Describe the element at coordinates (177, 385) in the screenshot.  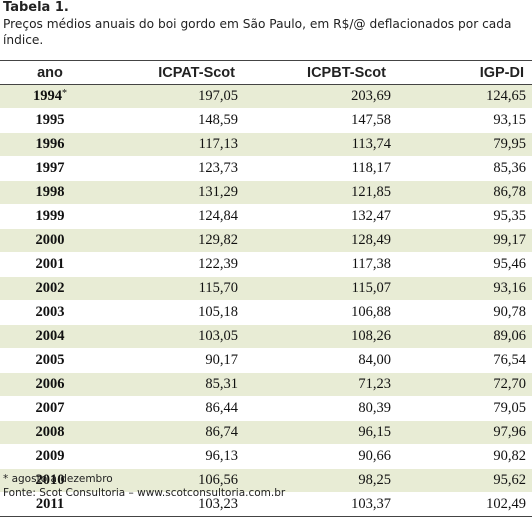
I see `cell-icpat: 85,31` at that location.